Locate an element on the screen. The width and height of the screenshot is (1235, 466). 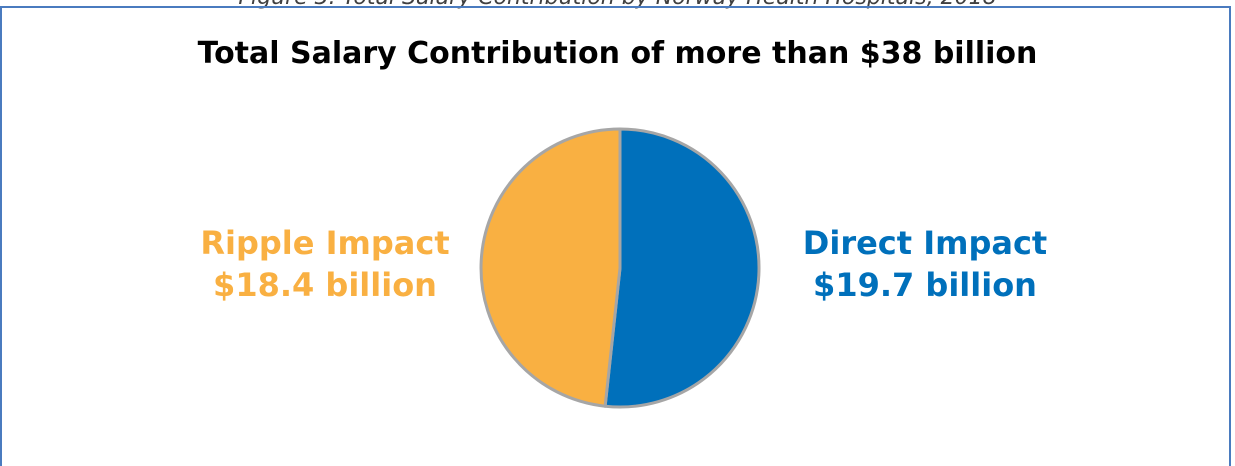
direct-impact-value: $19.7 billion is located at coordinates (925, 285).